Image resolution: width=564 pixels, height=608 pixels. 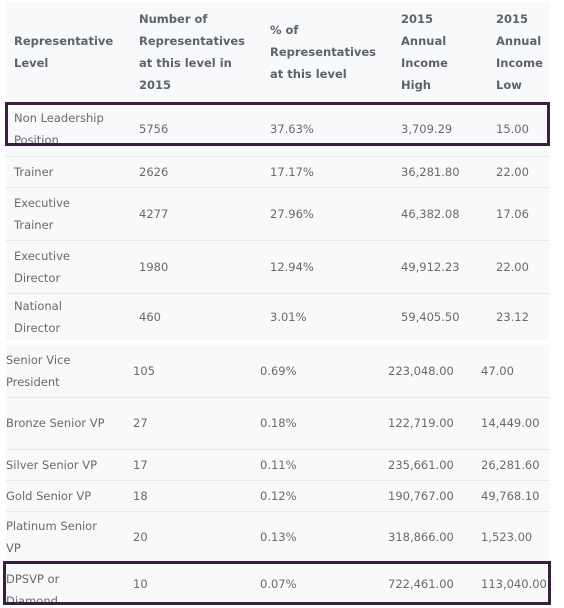 What do you see at coordinates (42, 213) in the screenshot?
I see `cell-level: Executive Trainer` at bounding box center [42, 213].